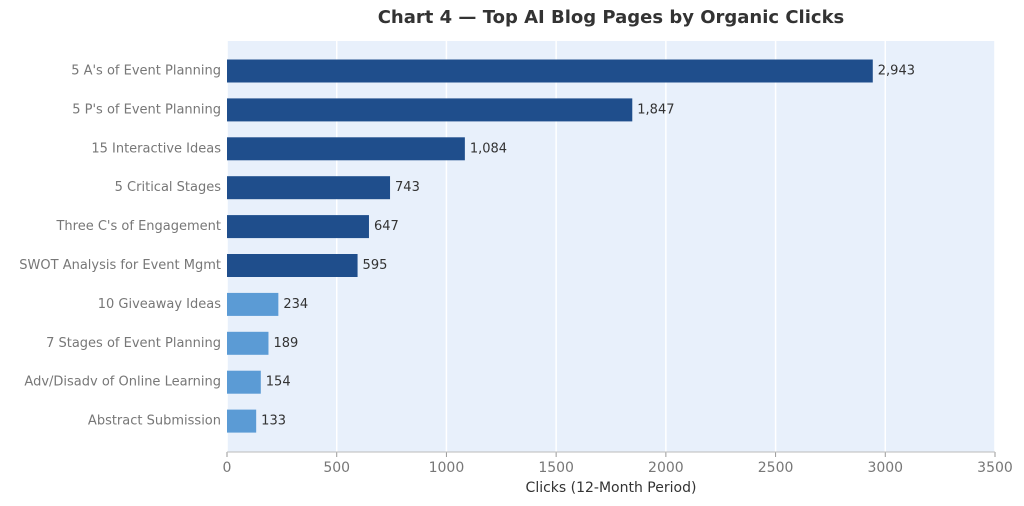 This screenshot has height=506, width=1024. Describe the element at coordinates (133, 343) in the screenshot. I see `y-tick-label: 7 Stages of Event Planning` at that location.